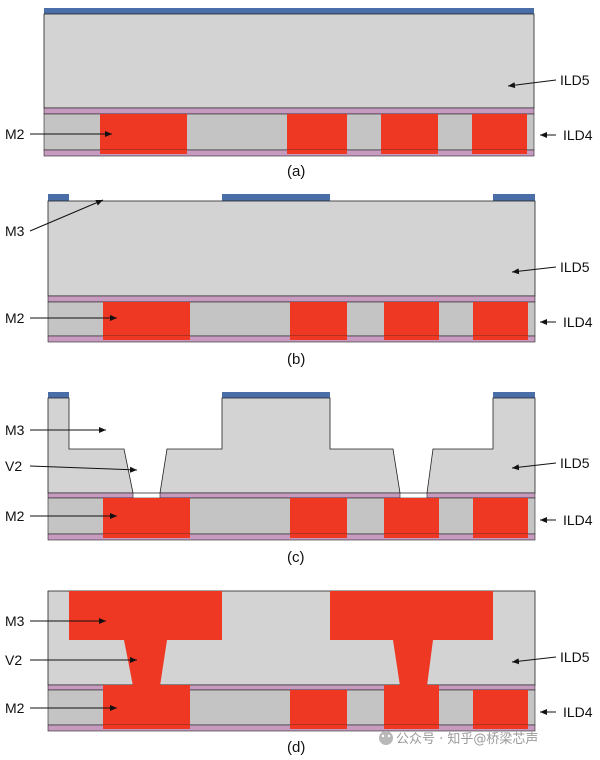  I want to click on watermark: 公众号 · 知乎@桥梁芯声, so click(458, 739).